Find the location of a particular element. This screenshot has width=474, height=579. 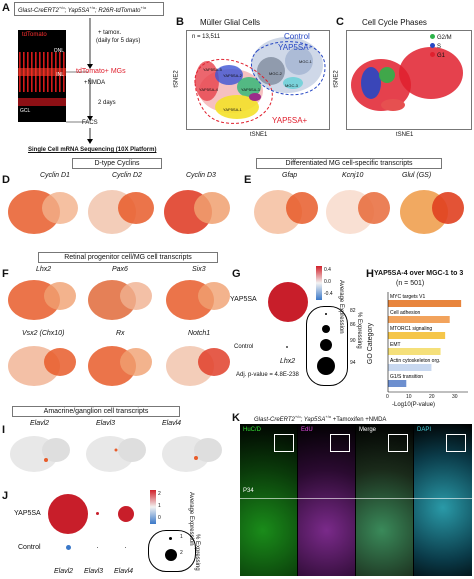

f-gene-1: Lhx2 is located at coordinates (44, 269).